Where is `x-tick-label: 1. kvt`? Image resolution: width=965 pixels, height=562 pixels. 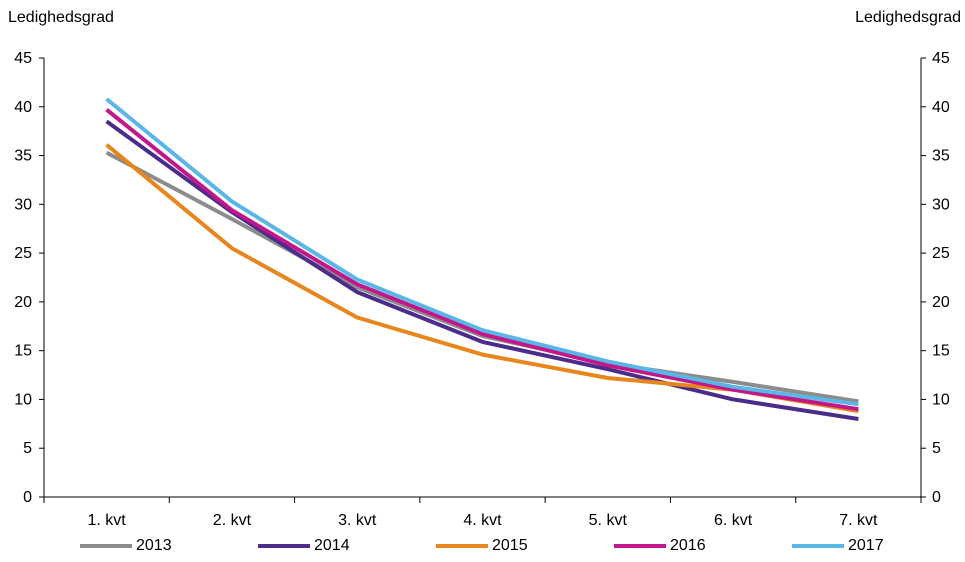
x-tick-label: 1. kvt is located at coordinates (107, 520).